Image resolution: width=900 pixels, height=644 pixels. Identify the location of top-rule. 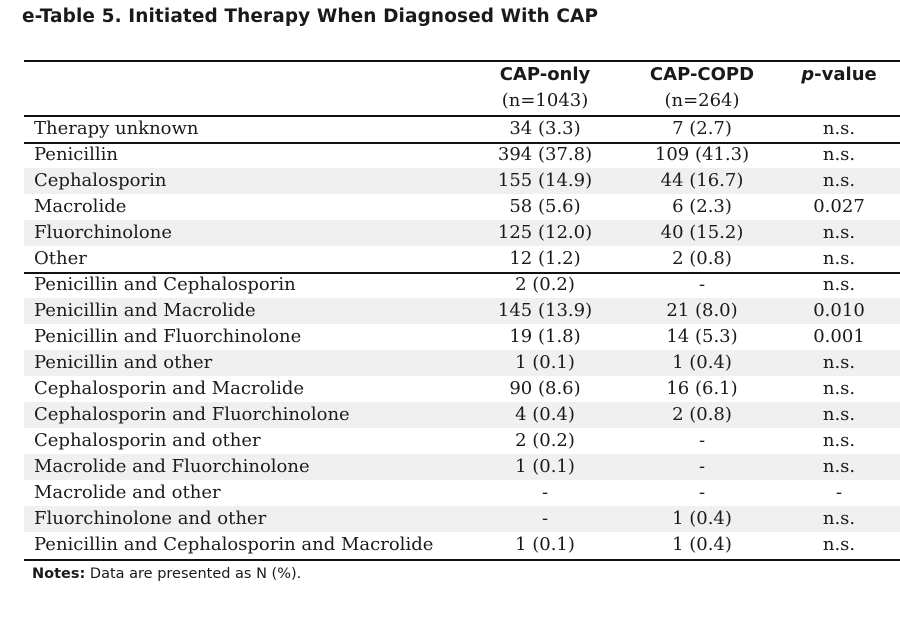
(462, 61).